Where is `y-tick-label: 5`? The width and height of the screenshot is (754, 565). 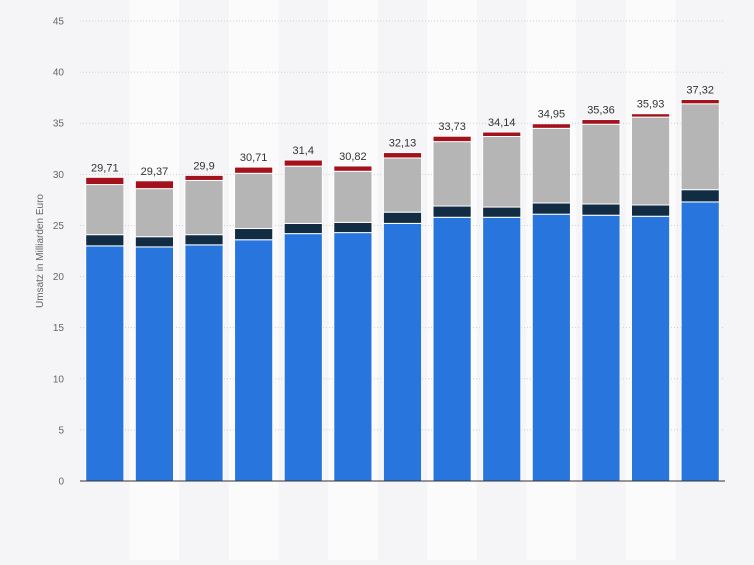
y-tick-label: 5 is located at coordinates (61, 430).